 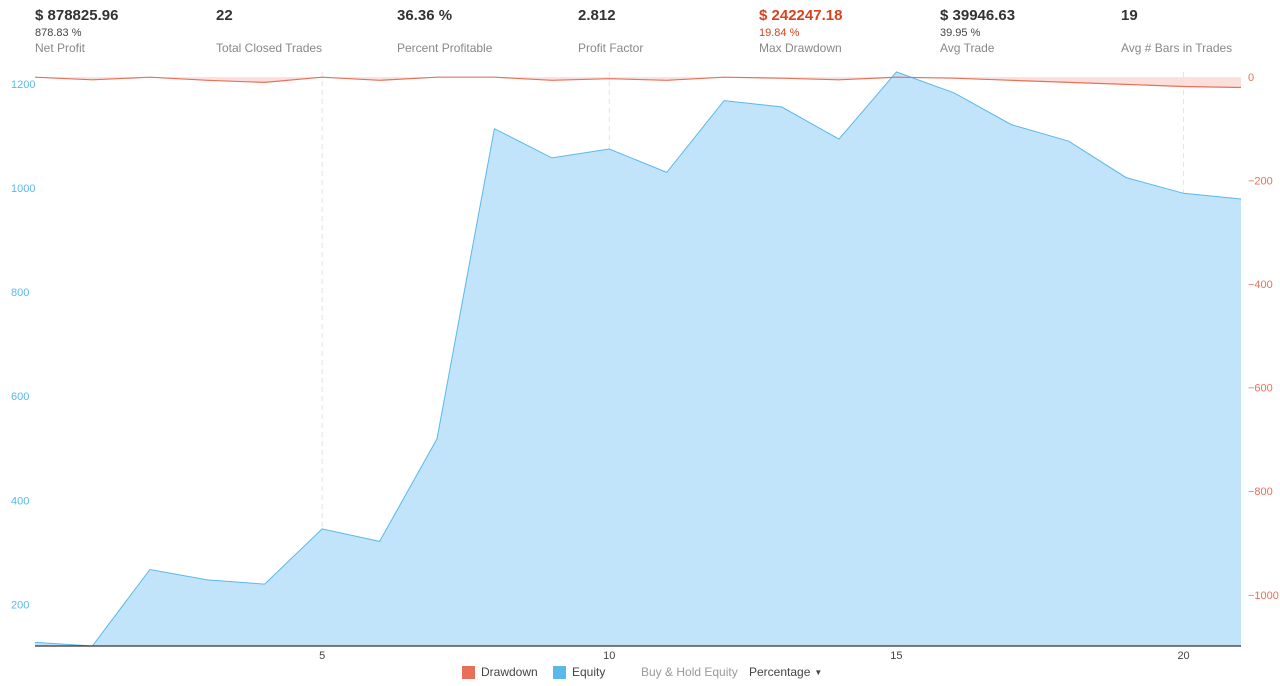 I want to click on stat-label: Max Drawdown, so click(x=800, y=48).